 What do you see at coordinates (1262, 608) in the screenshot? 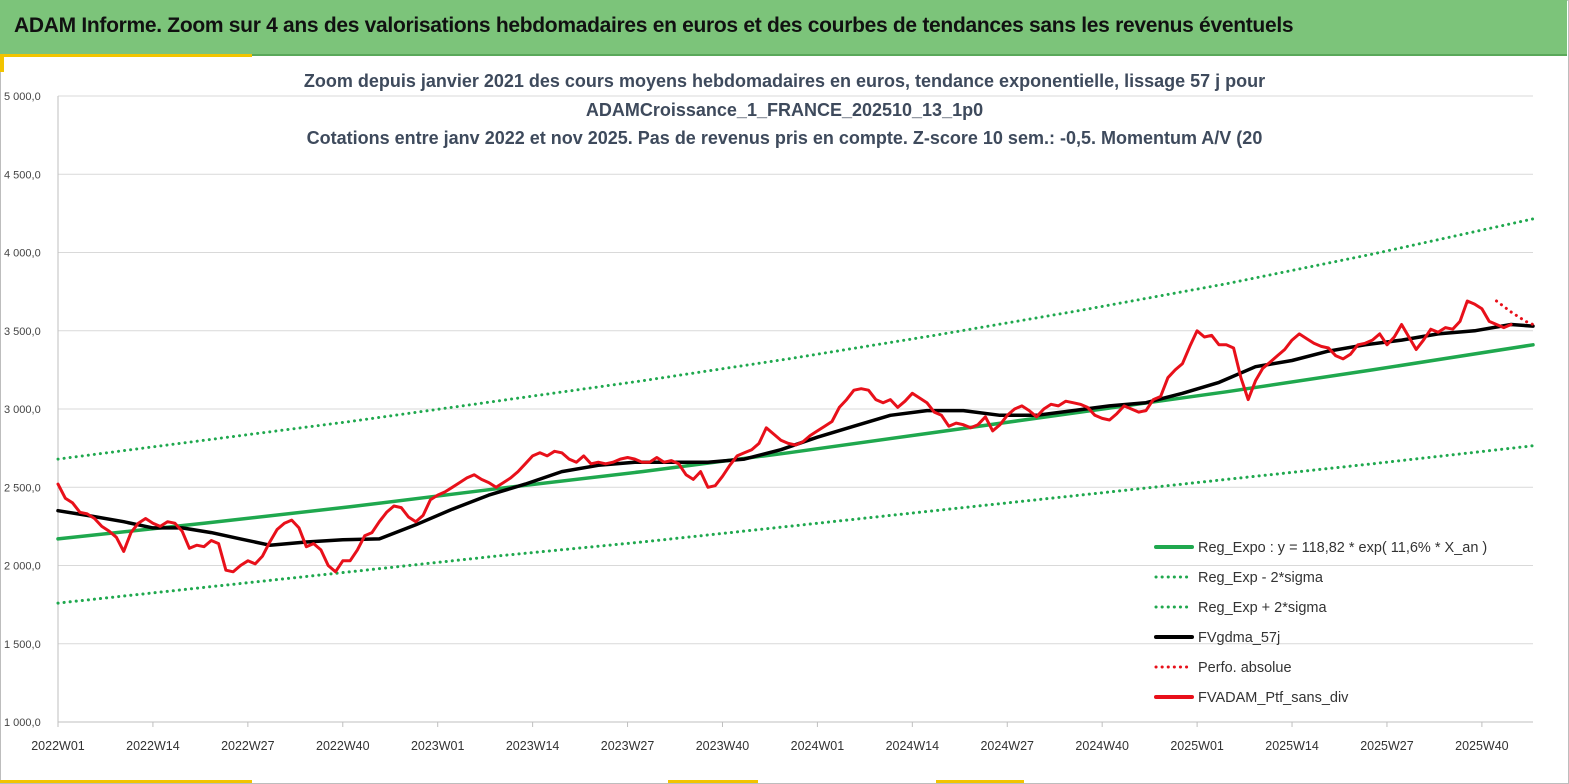
I see `legend-label: Reg_Exp + 2*sigma` at bounding box center [1262, 608].